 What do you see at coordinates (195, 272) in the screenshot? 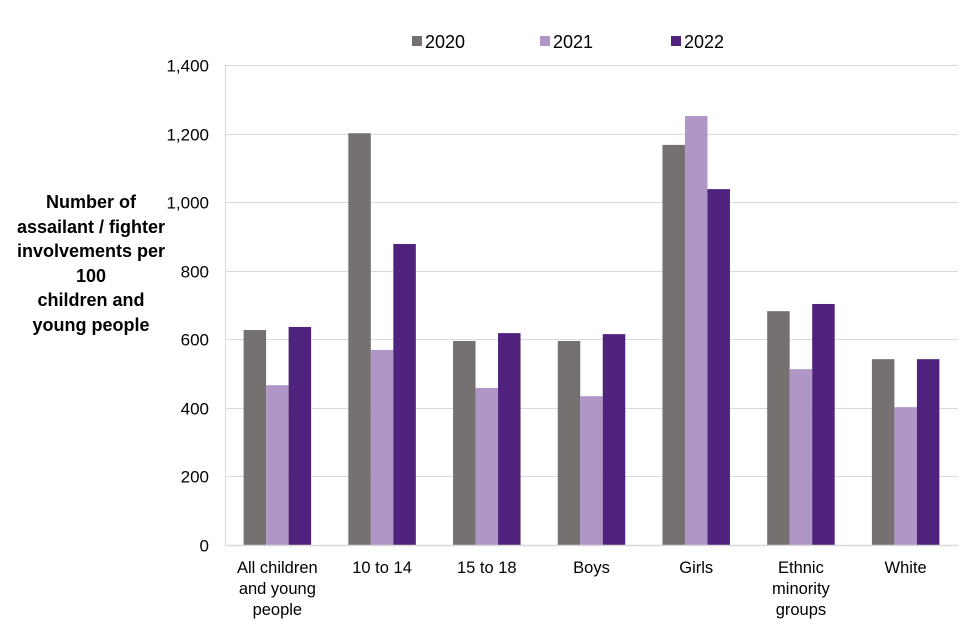
I see `y-tick-label: 800` at bounding box center [195, 272].